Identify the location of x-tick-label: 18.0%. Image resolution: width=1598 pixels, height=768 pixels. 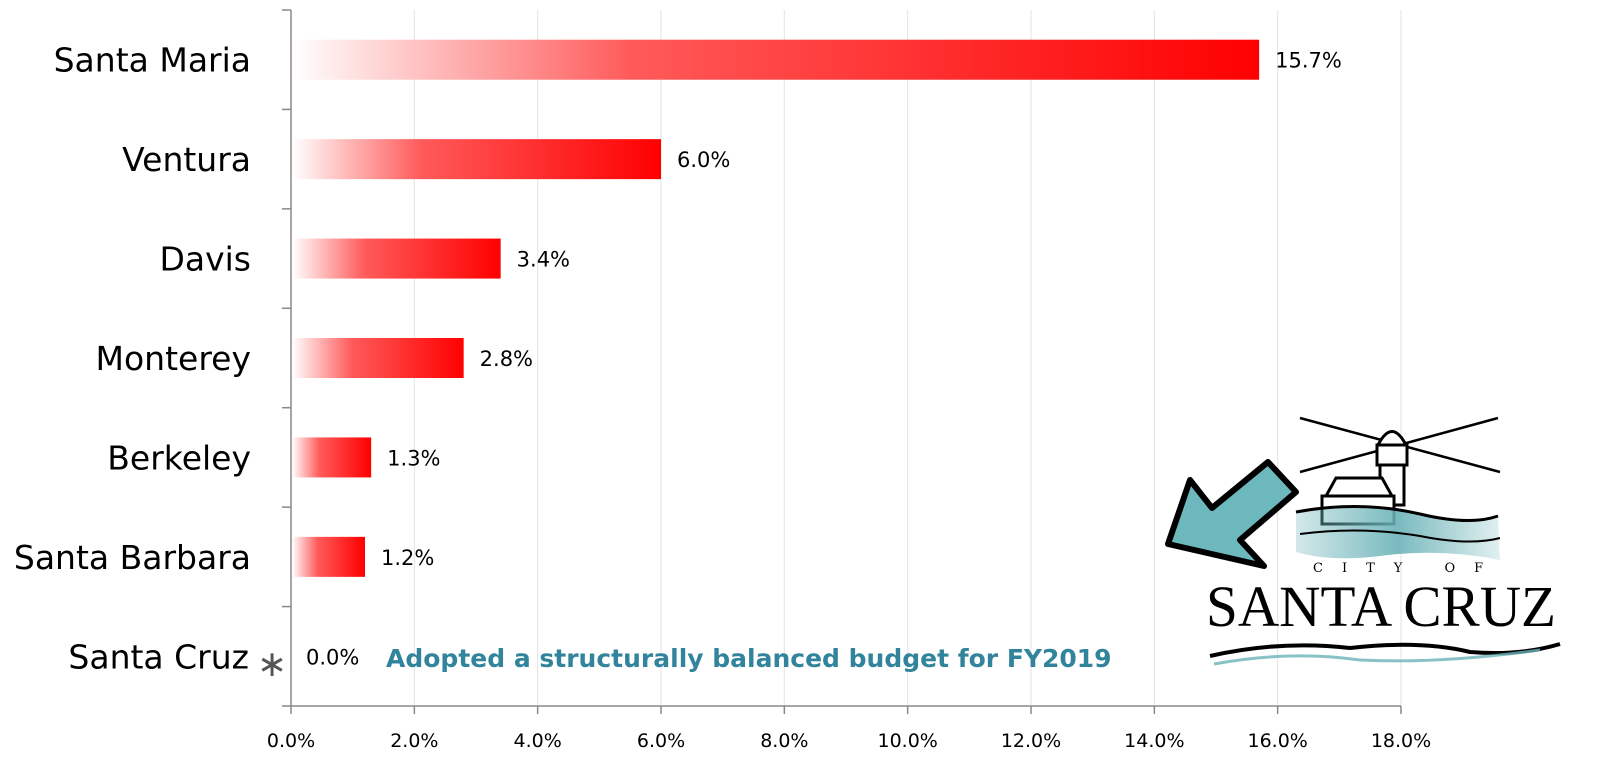
(1401, 741).